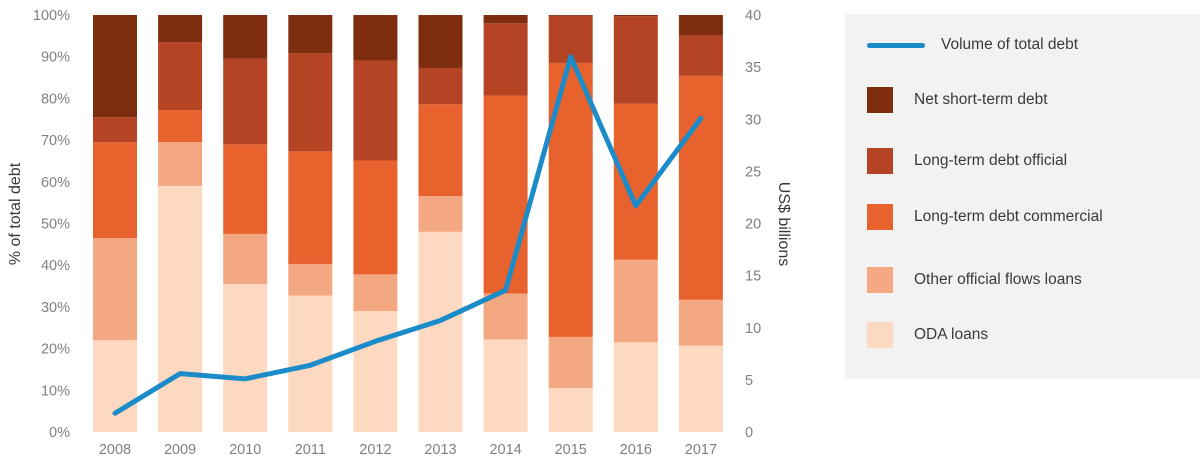 This screenshot has width=1200, height=474. Describe the element at coordinates (880, 161) in the screenshot. I see `legend-swatch-lt-official` at that location.